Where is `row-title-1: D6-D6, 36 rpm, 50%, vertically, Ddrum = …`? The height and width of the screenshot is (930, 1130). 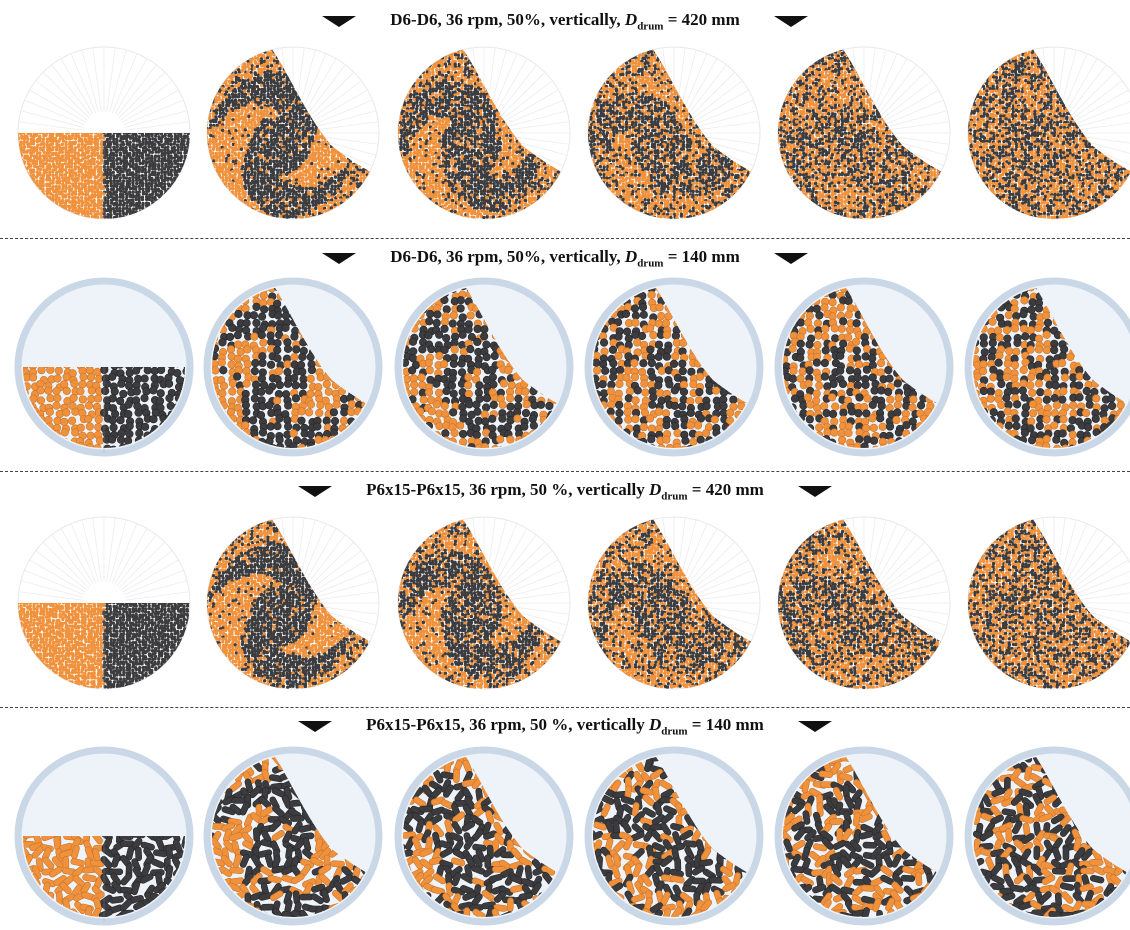
row-title-1: D6-D6, 36 rpm, 50%, vertically, Ddrum = … is located at coordinates (565, 23).